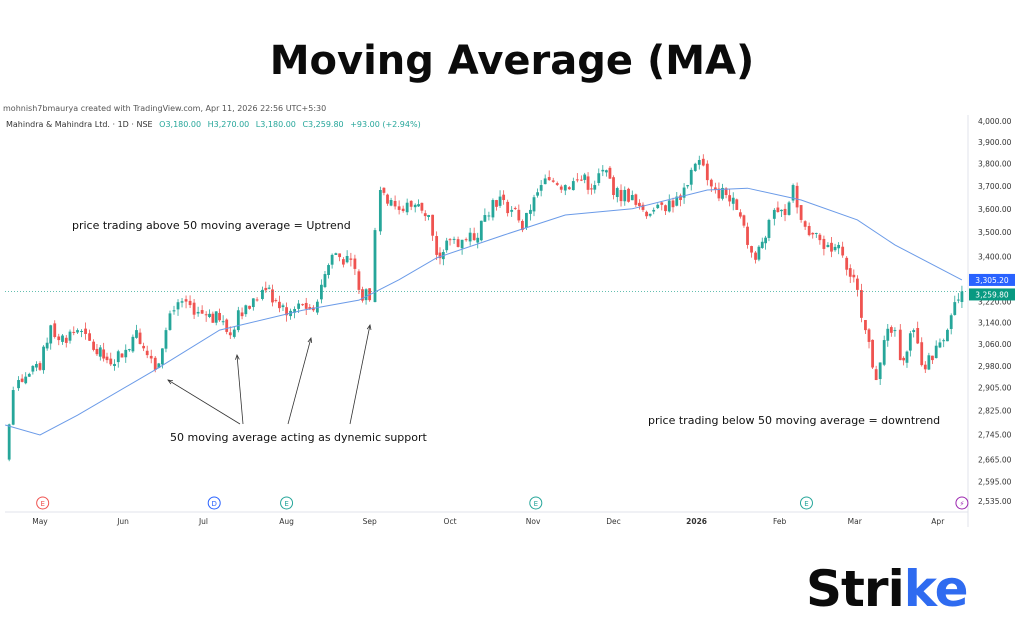 The height and width of the screenshot is (640, 1024). I want to click on last-price-label-bg, so click(992, 294).